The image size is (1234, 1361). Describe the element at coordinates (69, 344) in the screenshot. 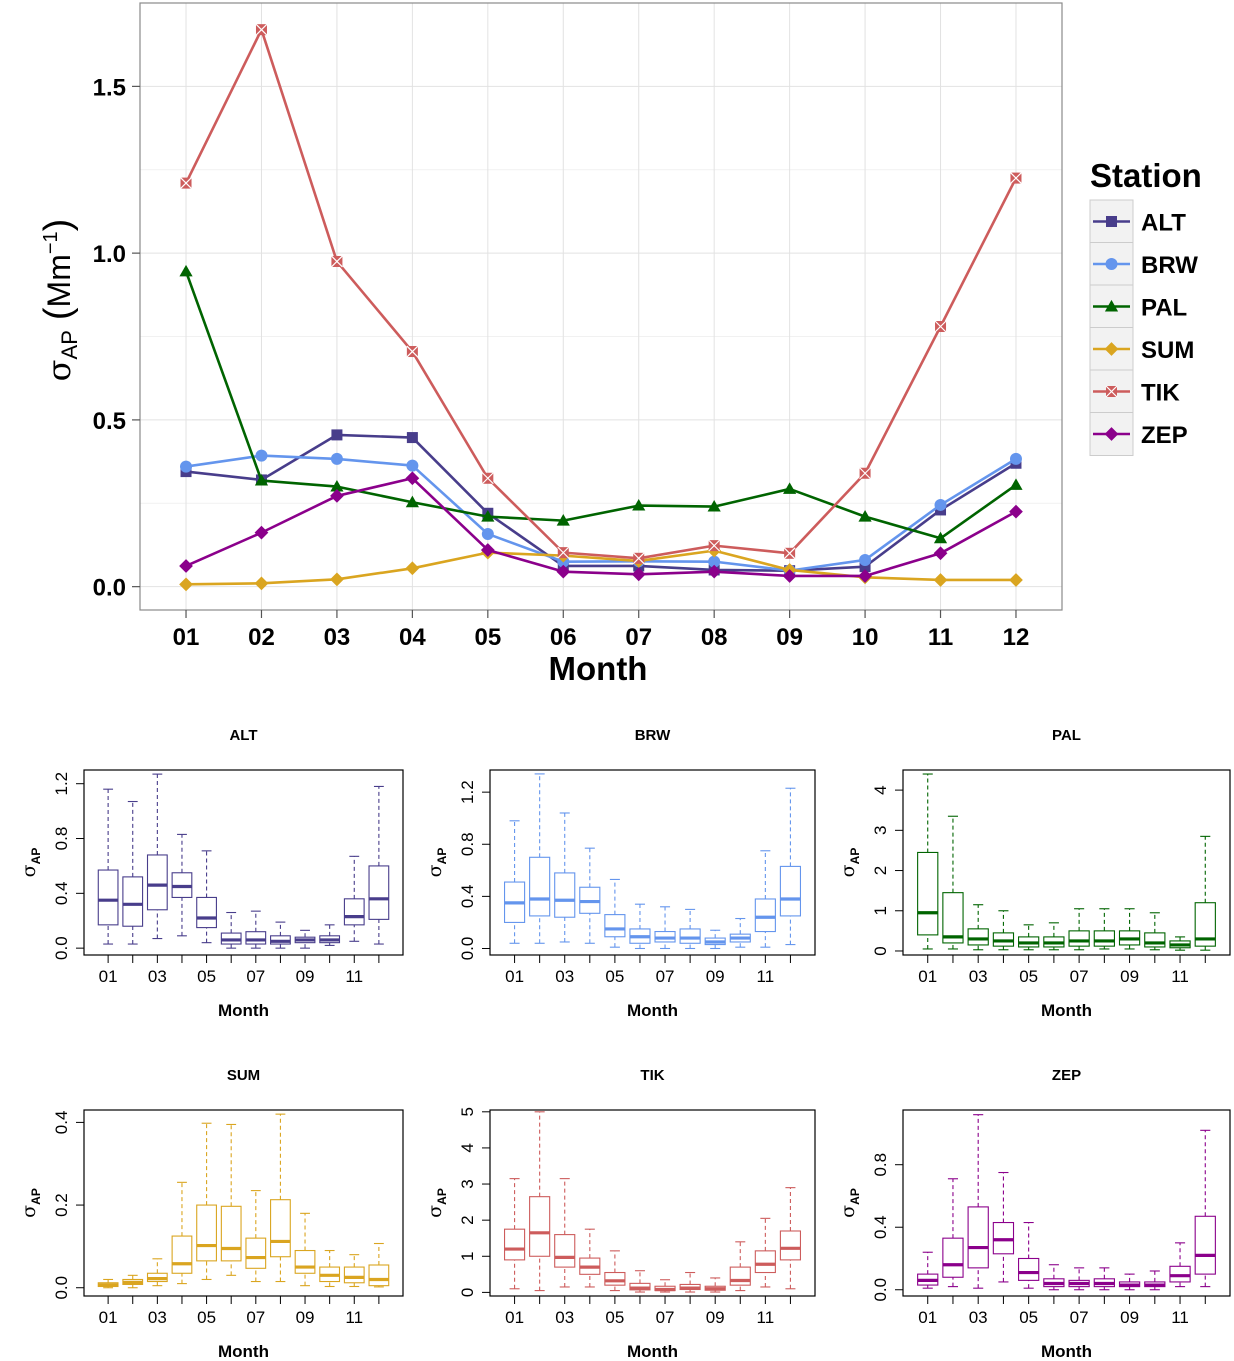

I see `y-label-subscript: AP` at that location.